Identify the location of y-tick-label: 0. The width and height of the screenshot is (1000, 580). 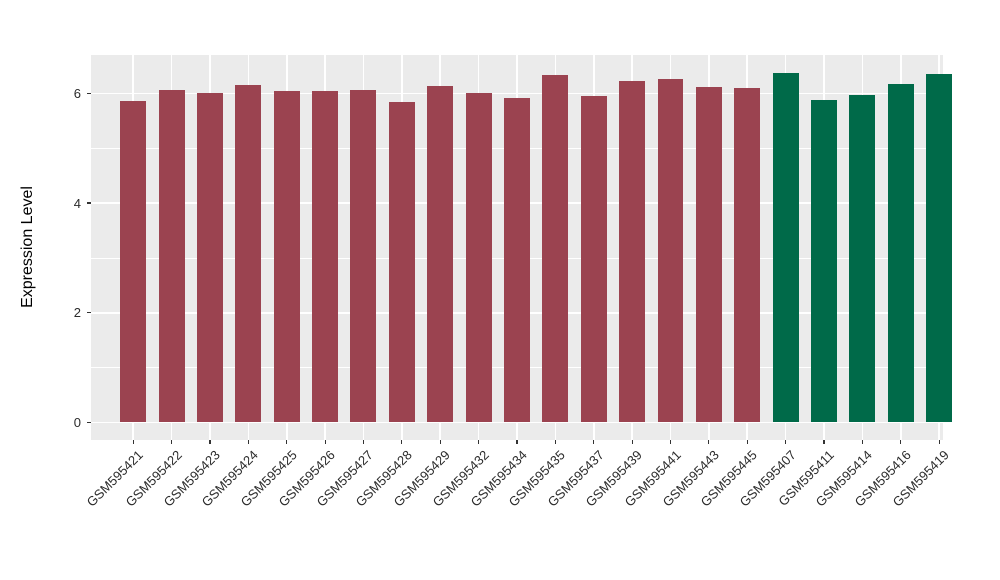
(77, 422).